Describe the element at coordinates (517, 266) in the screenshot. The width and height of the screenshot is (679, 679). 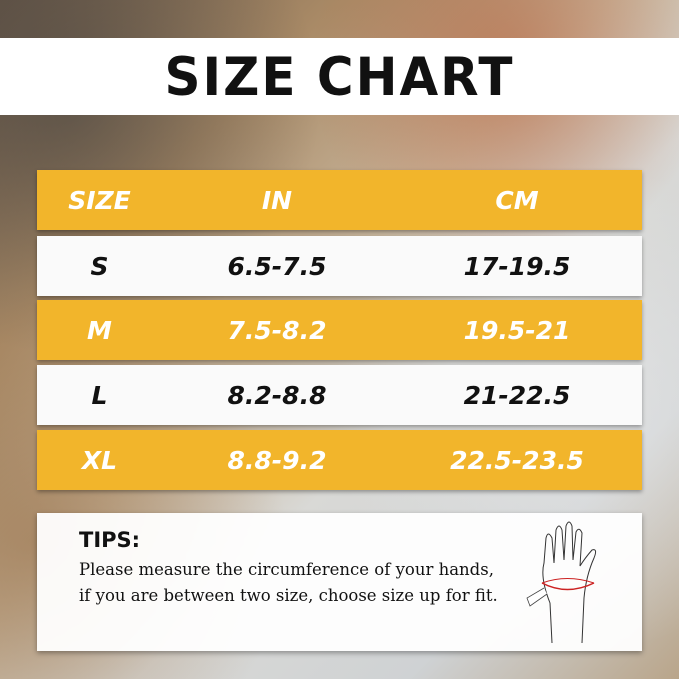
I see `cell-cm: 17-19.5` at that location.